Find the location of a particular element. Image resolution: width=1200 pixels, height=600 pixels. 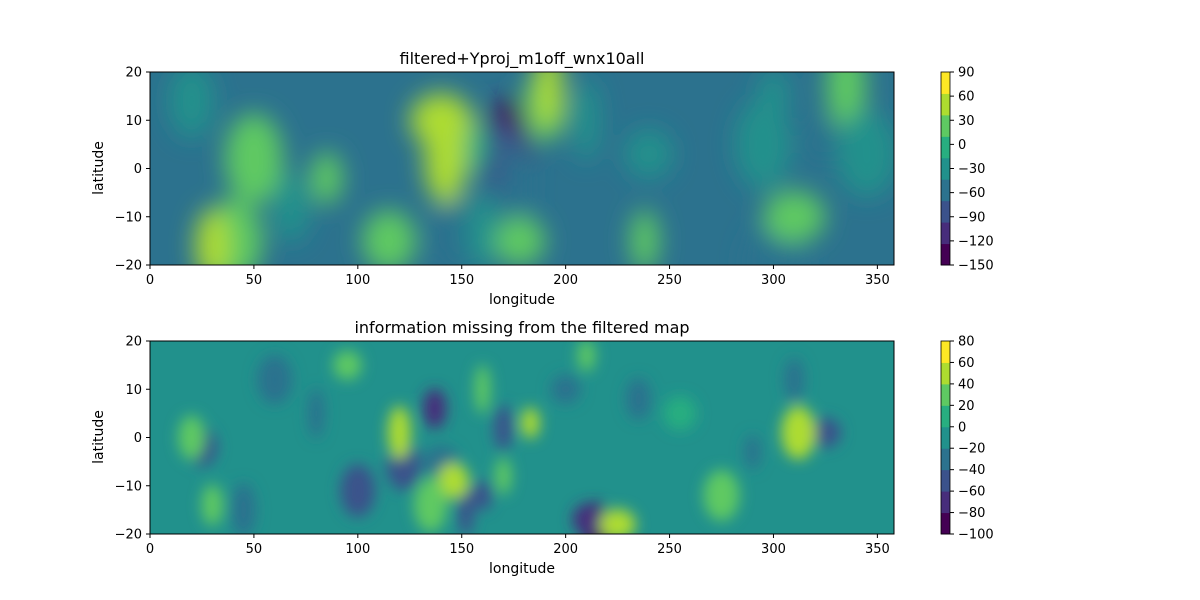

colorbar-tick-label: −30 is located at coordinates (971, 169).